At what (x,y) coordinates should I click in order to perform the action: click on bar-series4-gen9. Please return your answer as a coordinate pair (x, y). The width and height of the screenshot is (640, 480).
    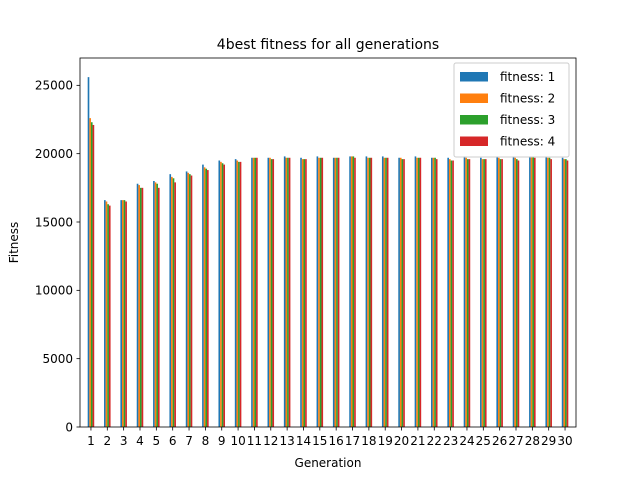
    Looking at the image, I should click on (224, 295).